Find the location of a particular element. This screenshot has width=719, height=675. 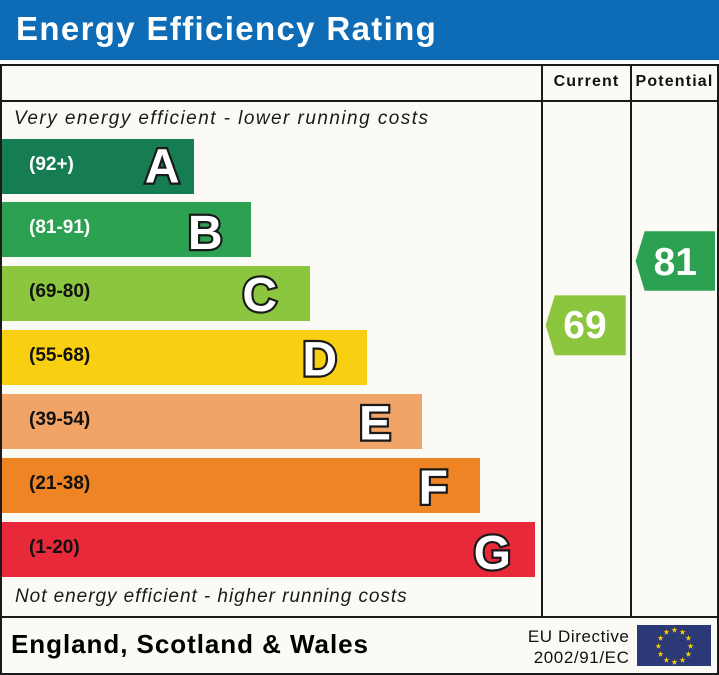

svg-text: E is located at coordinates (375, 423).